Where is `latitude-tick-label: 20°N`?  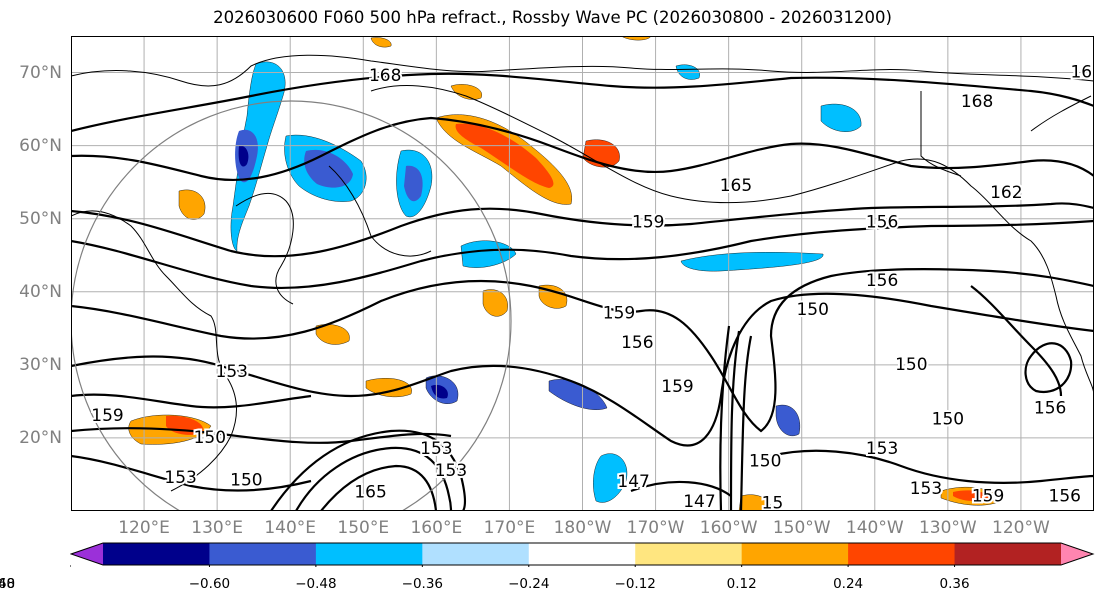 latitude-tick-label: 20°N is located at coordinates (40, 437).